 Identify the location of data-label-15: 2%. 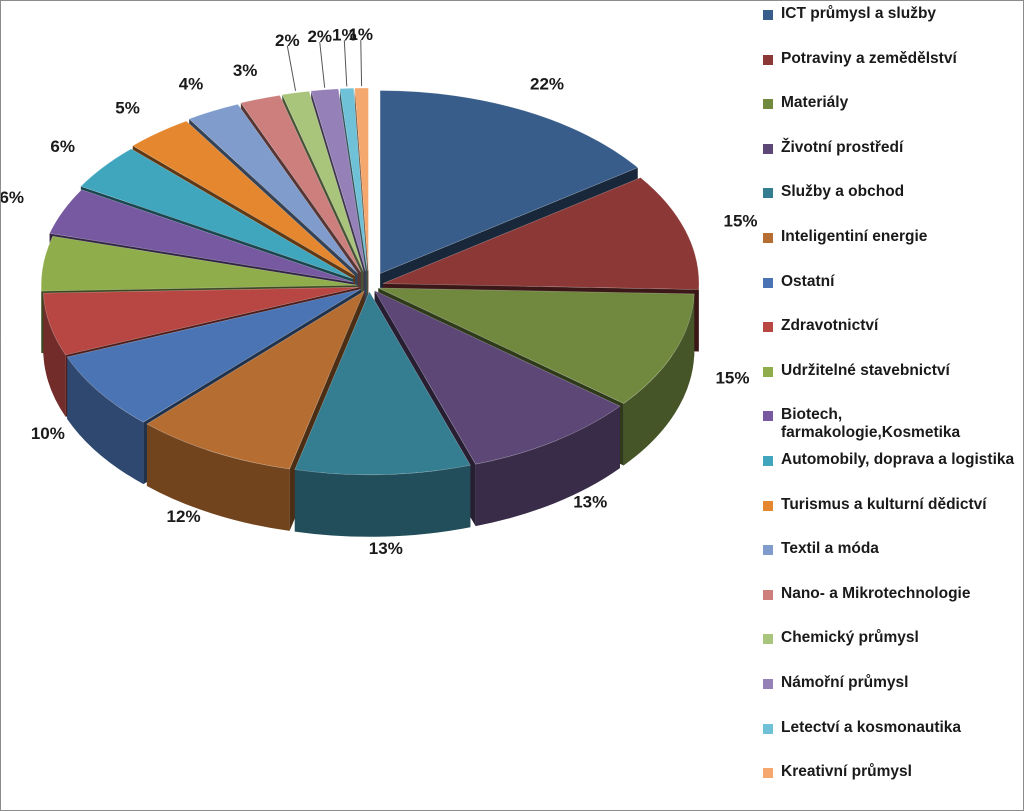
(287, 40).